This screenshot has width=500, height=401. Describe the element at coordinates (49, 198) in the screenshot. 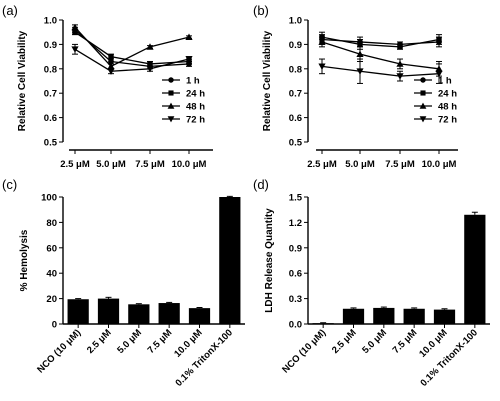

I see `y-tick-label: 100` at that location.